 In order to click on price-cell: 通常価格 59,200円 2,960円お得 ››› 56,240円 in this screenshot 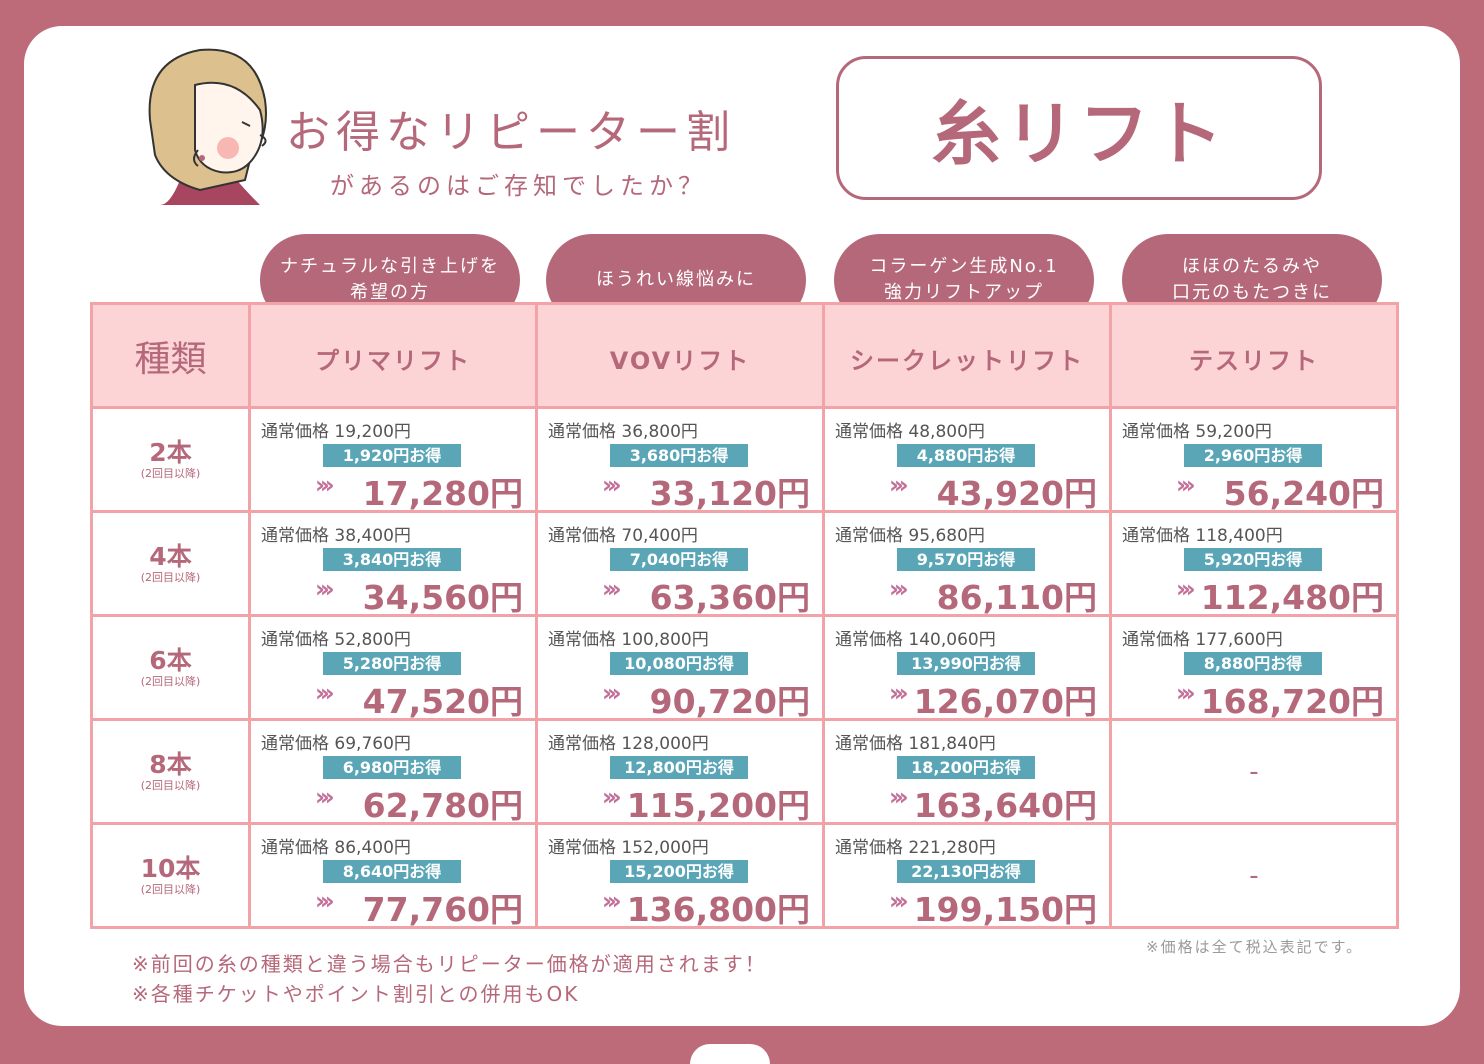, I will do `click(1254, 459)`.